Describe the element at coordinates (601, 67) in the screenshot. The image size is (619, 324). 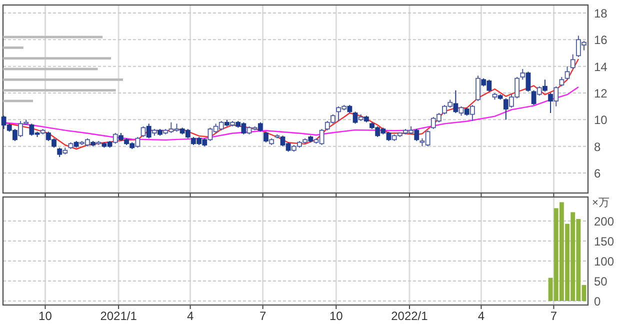
I see `y-tick-label: 14` at that location.